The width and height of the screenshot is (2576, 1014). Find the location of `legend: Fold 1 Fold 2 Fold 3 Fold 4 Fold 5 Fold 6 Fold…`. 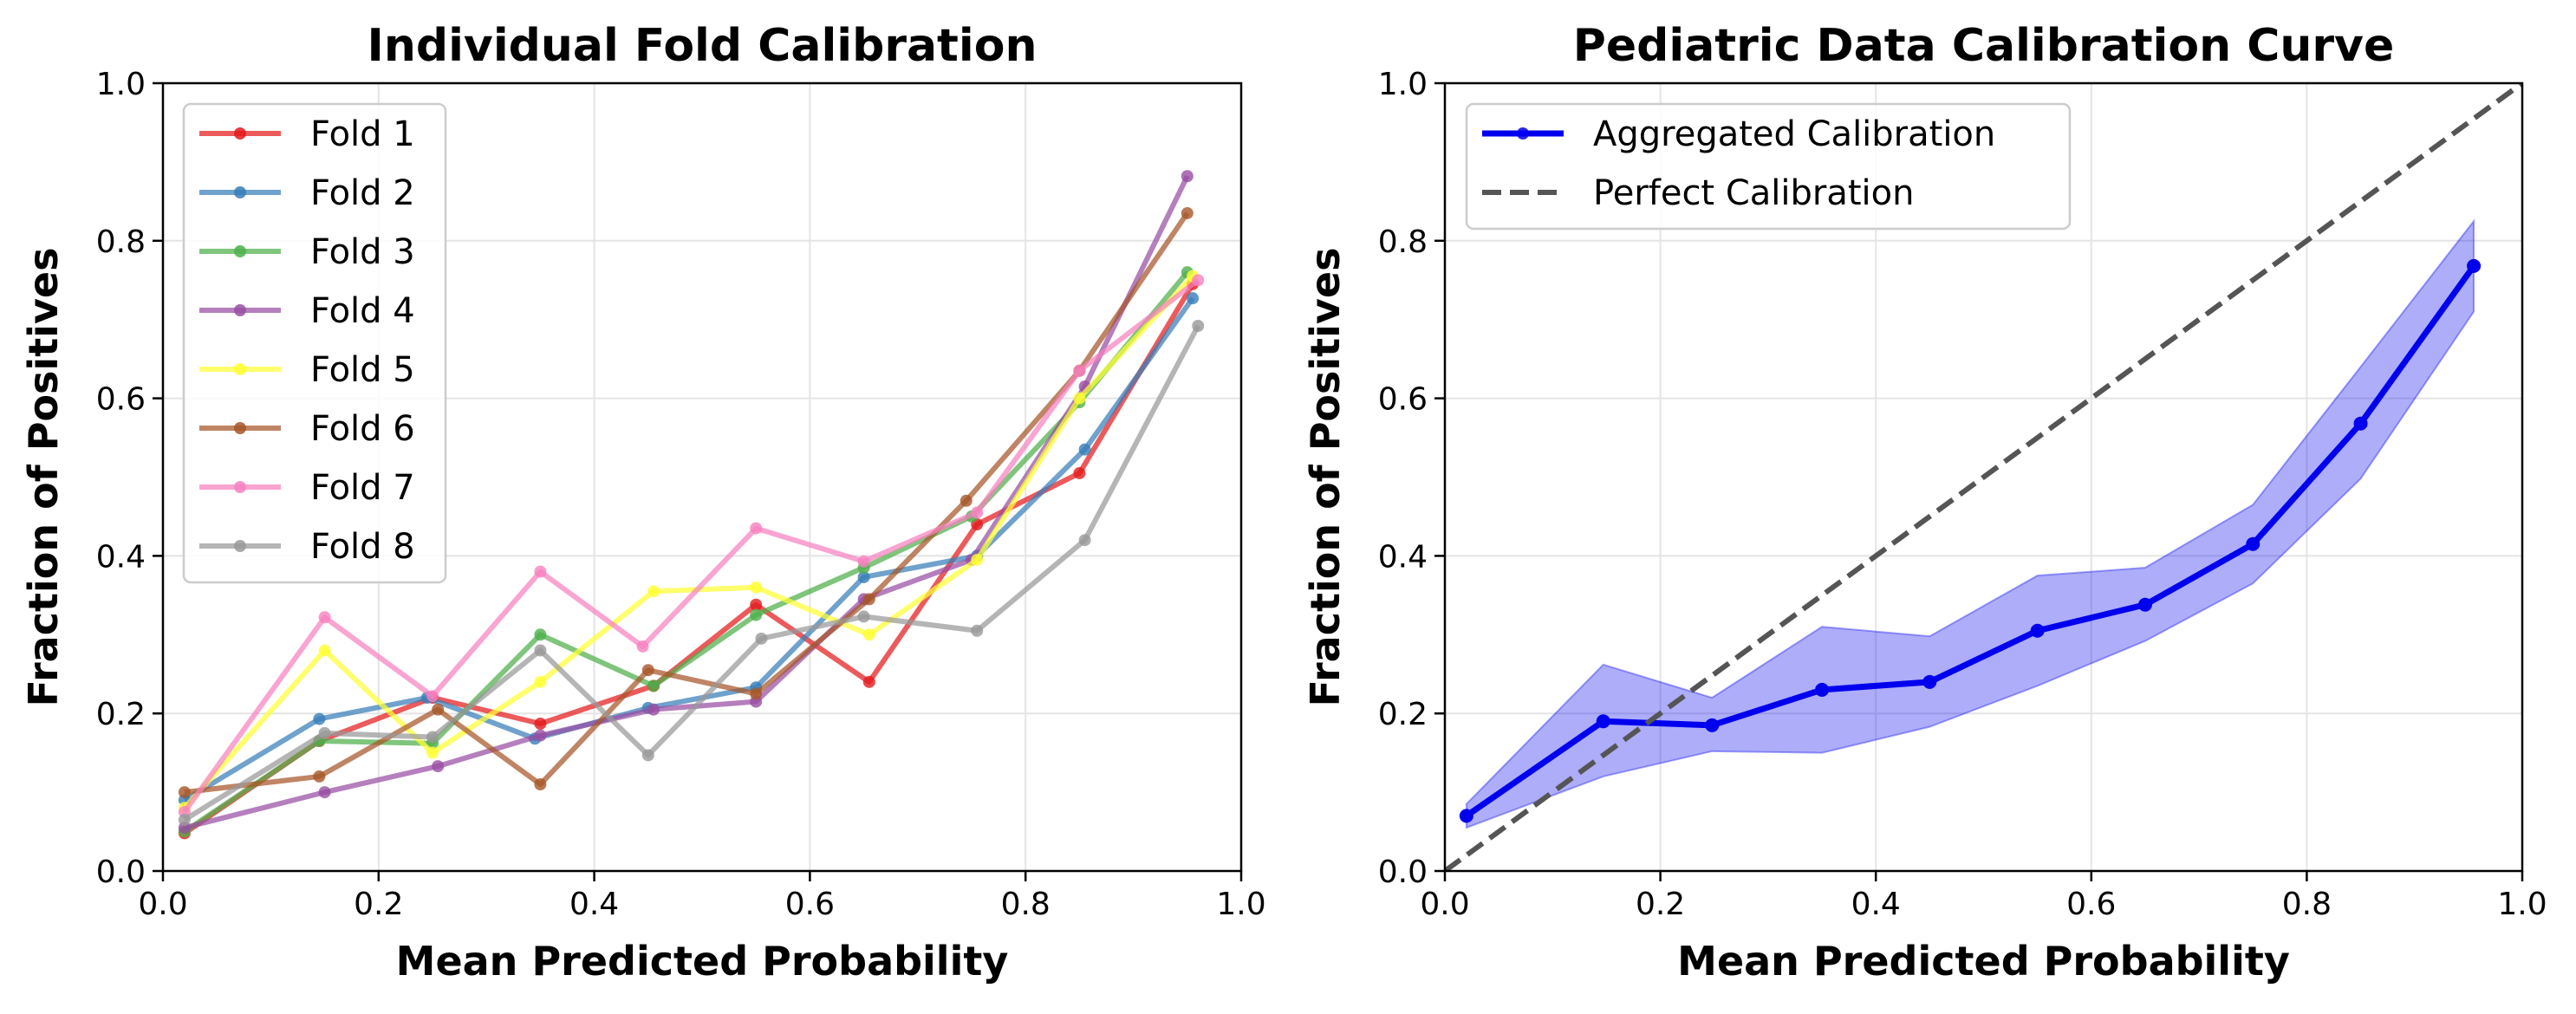

legend: Fold 1 Fold 2 Fold 3 Fold 4 Fold 5 Fold 6 Fold… is located at coordinates (314, 343).